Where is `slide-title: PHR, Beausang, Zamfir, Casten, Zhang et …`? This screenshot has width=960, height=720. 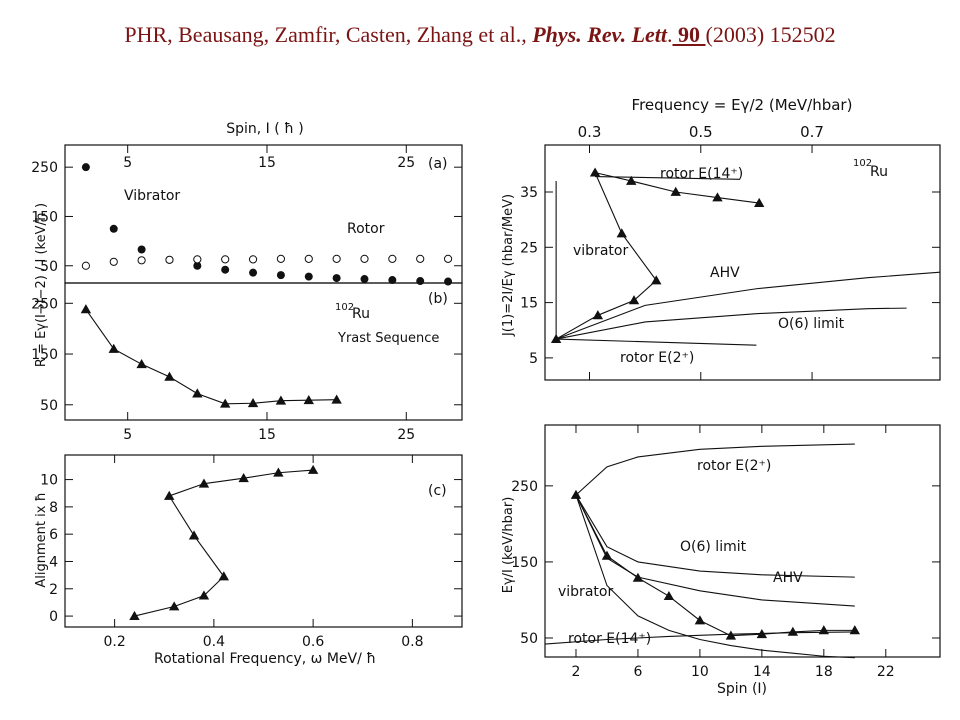
slide-title: PHR, Beausang, Zamfir, Casten, Zhang et … is located at coordinates (480, 35).